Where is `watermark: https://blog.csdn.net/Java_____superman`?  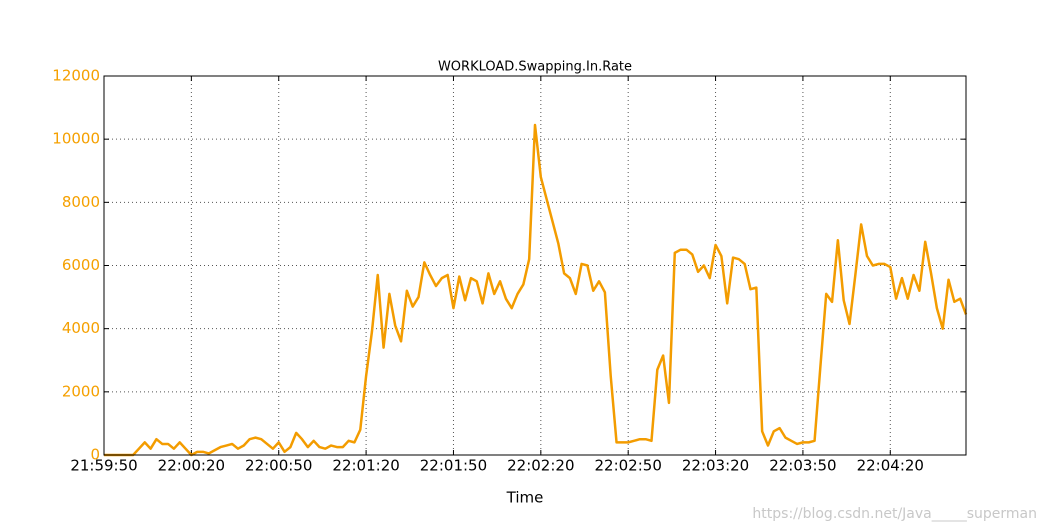
watermark: https://blog.csdn.net/Java_____superman is located at coordinates (894, 514).